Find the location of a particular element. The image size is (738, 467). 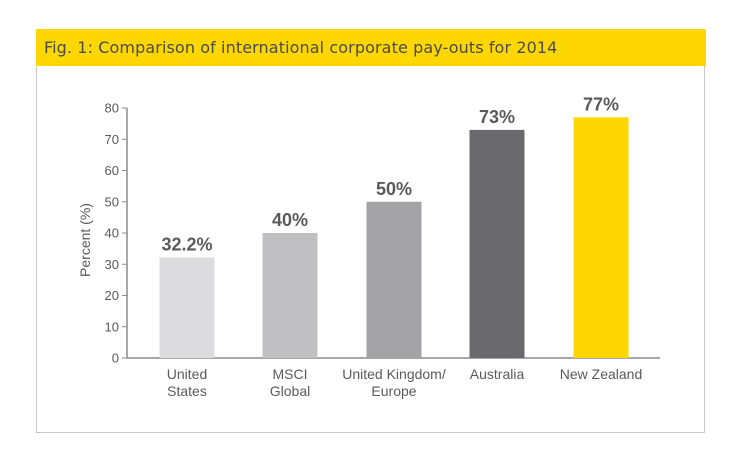

y-tick-label: 10 is located at coordinates (112, 326).